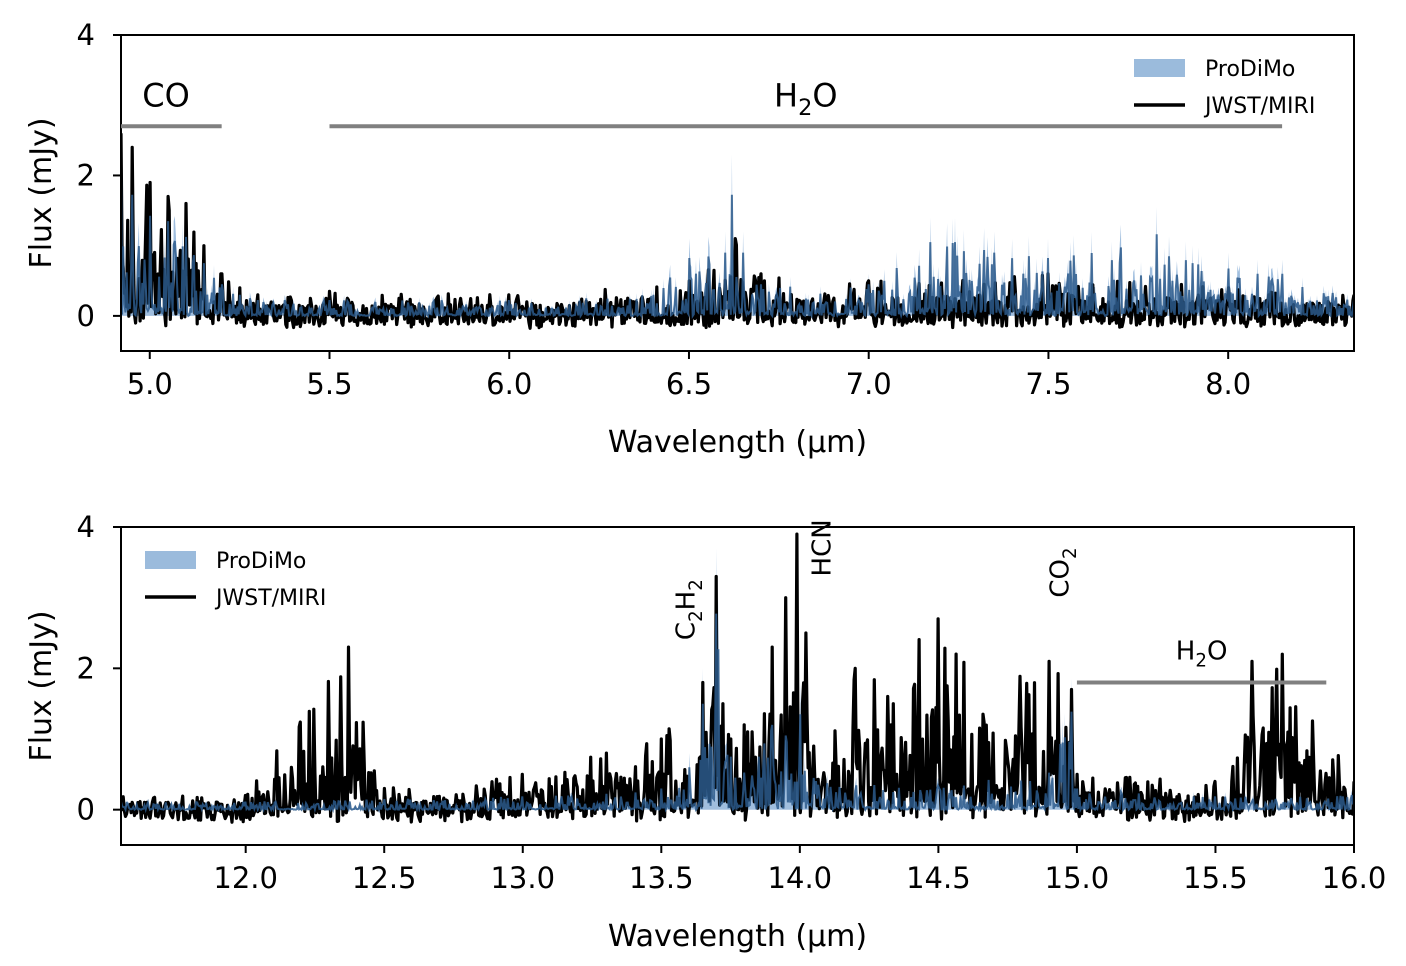 The image size is (1406, 966). I want to click on molecule-label: HCN, so click(822, 547).